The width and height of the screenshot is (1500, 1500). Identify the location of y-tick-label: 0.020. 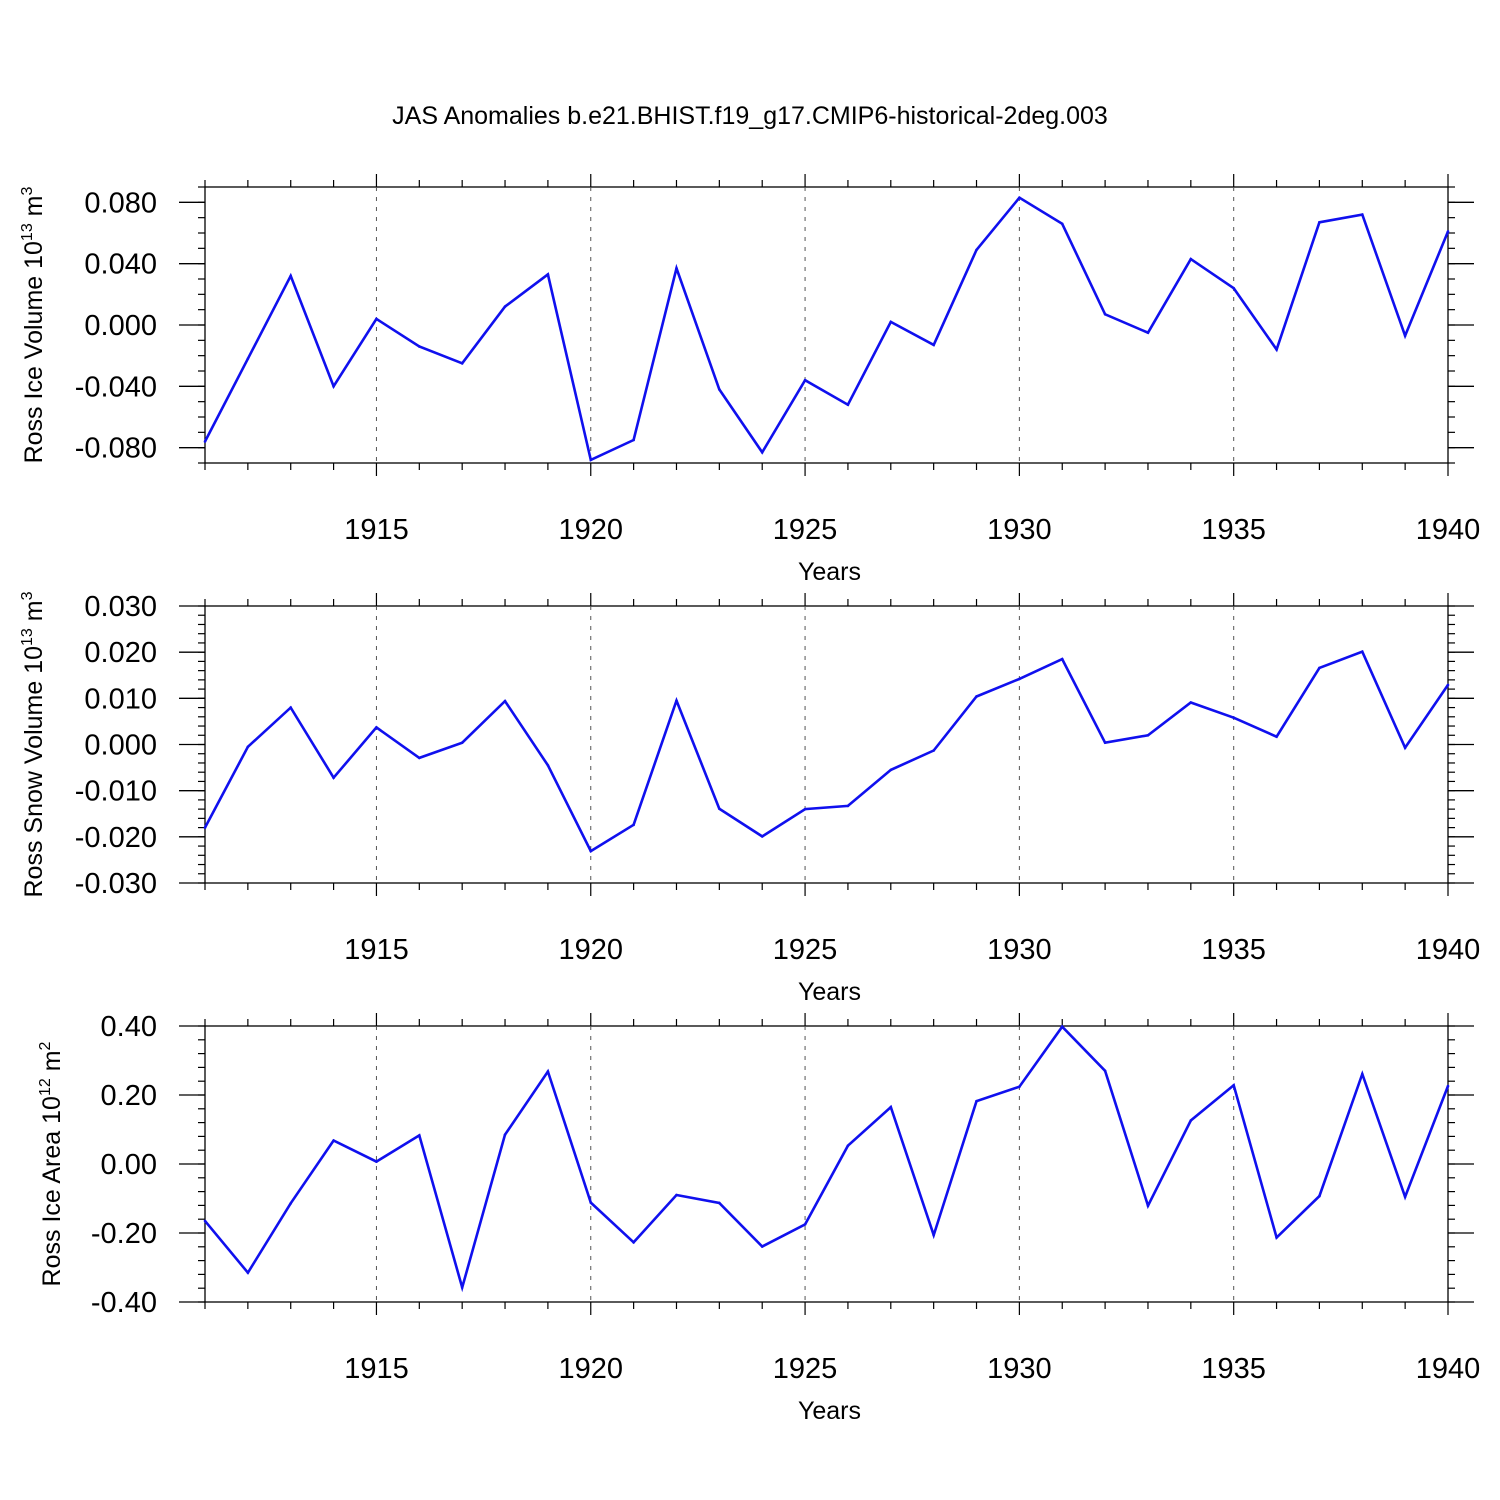
(120, 653).